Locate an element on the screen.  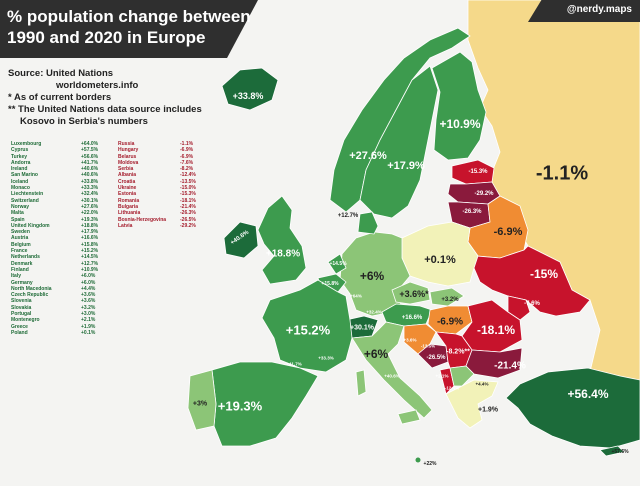
label-andorra: +41.7% is located at coordinates (294, 364).